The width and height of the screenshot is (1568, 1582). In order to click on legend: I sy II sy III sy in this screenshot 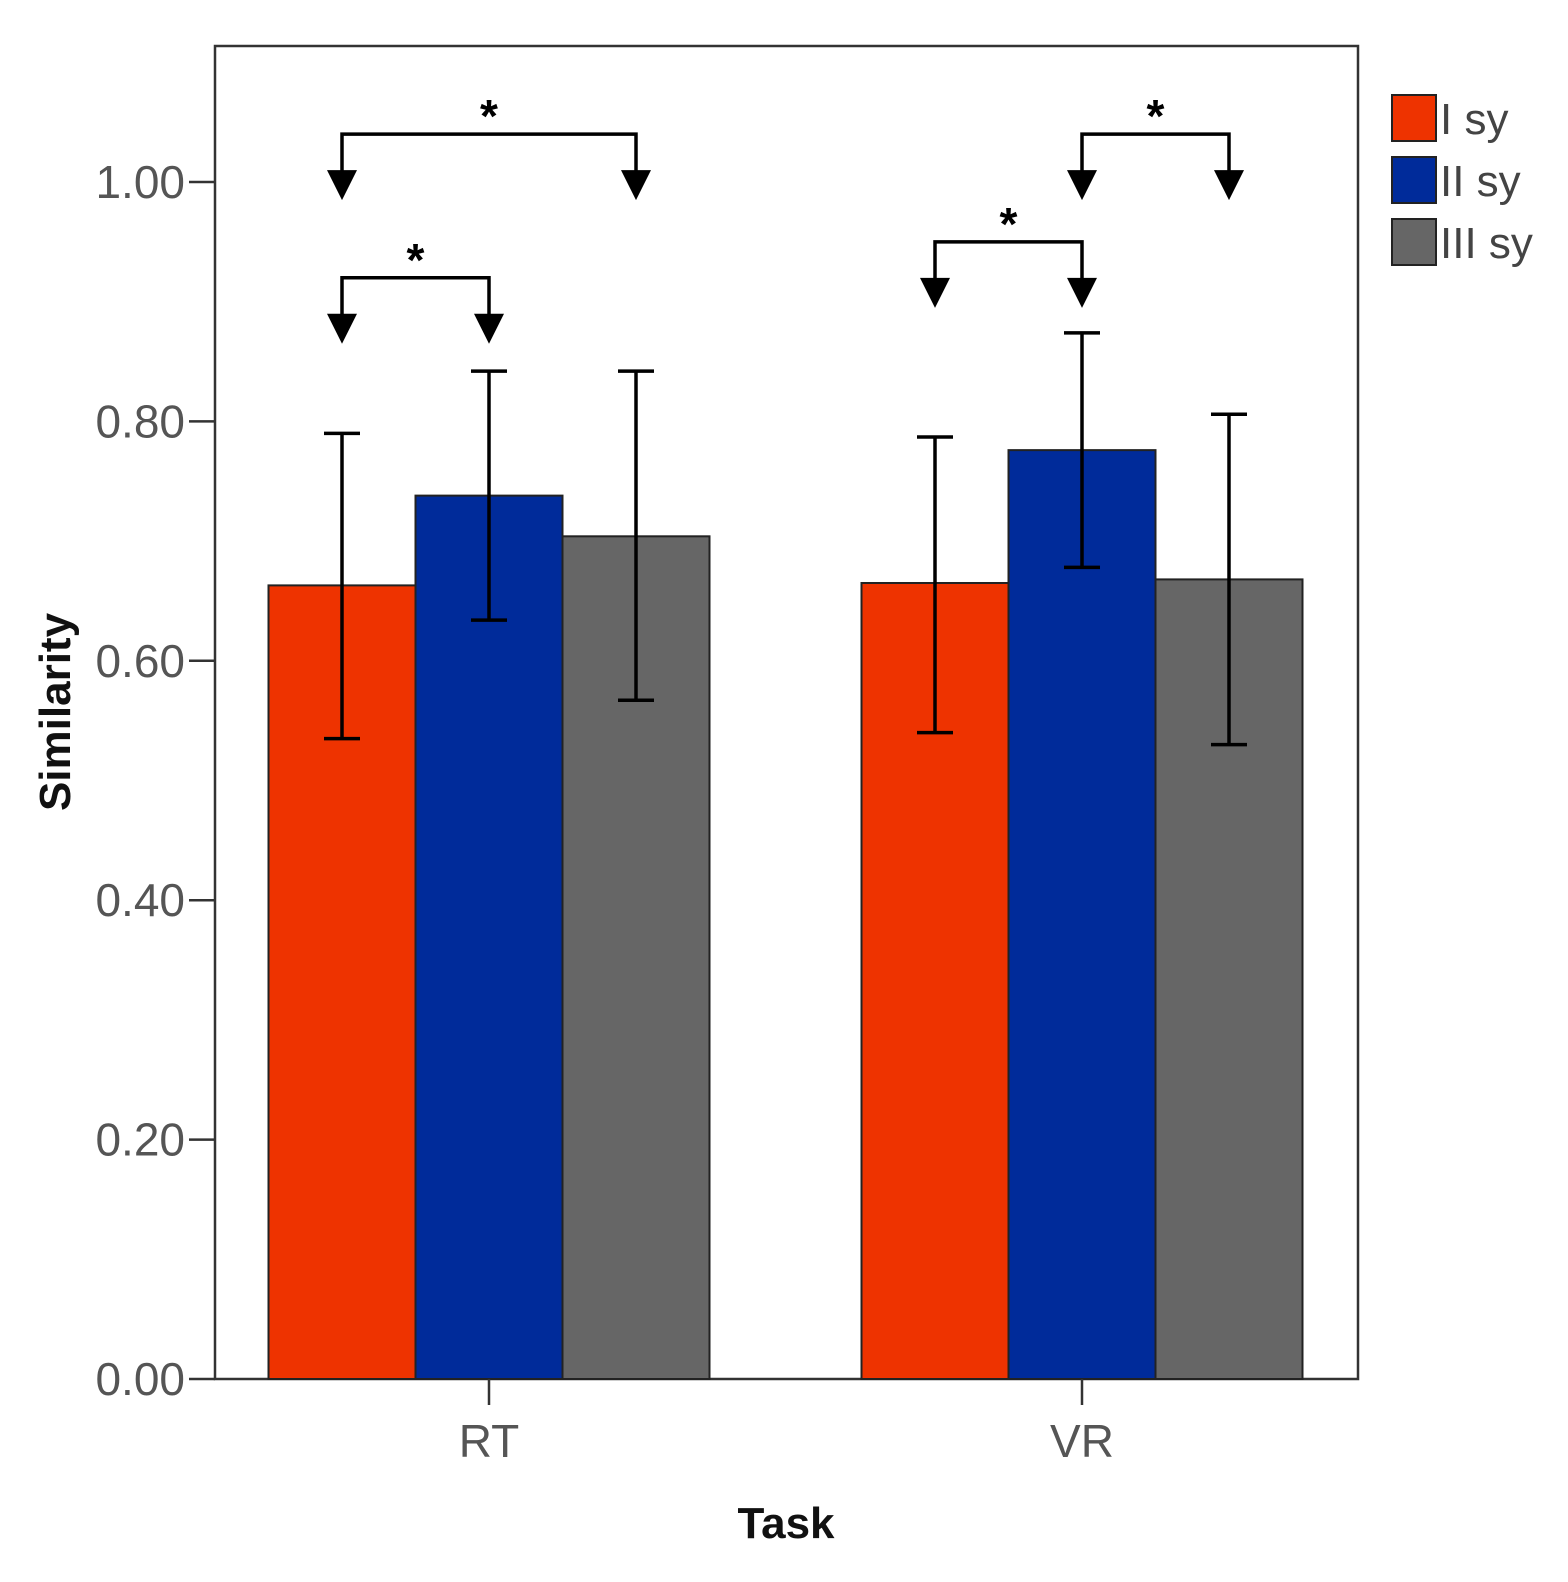, I will do `click(1462, 181)`.